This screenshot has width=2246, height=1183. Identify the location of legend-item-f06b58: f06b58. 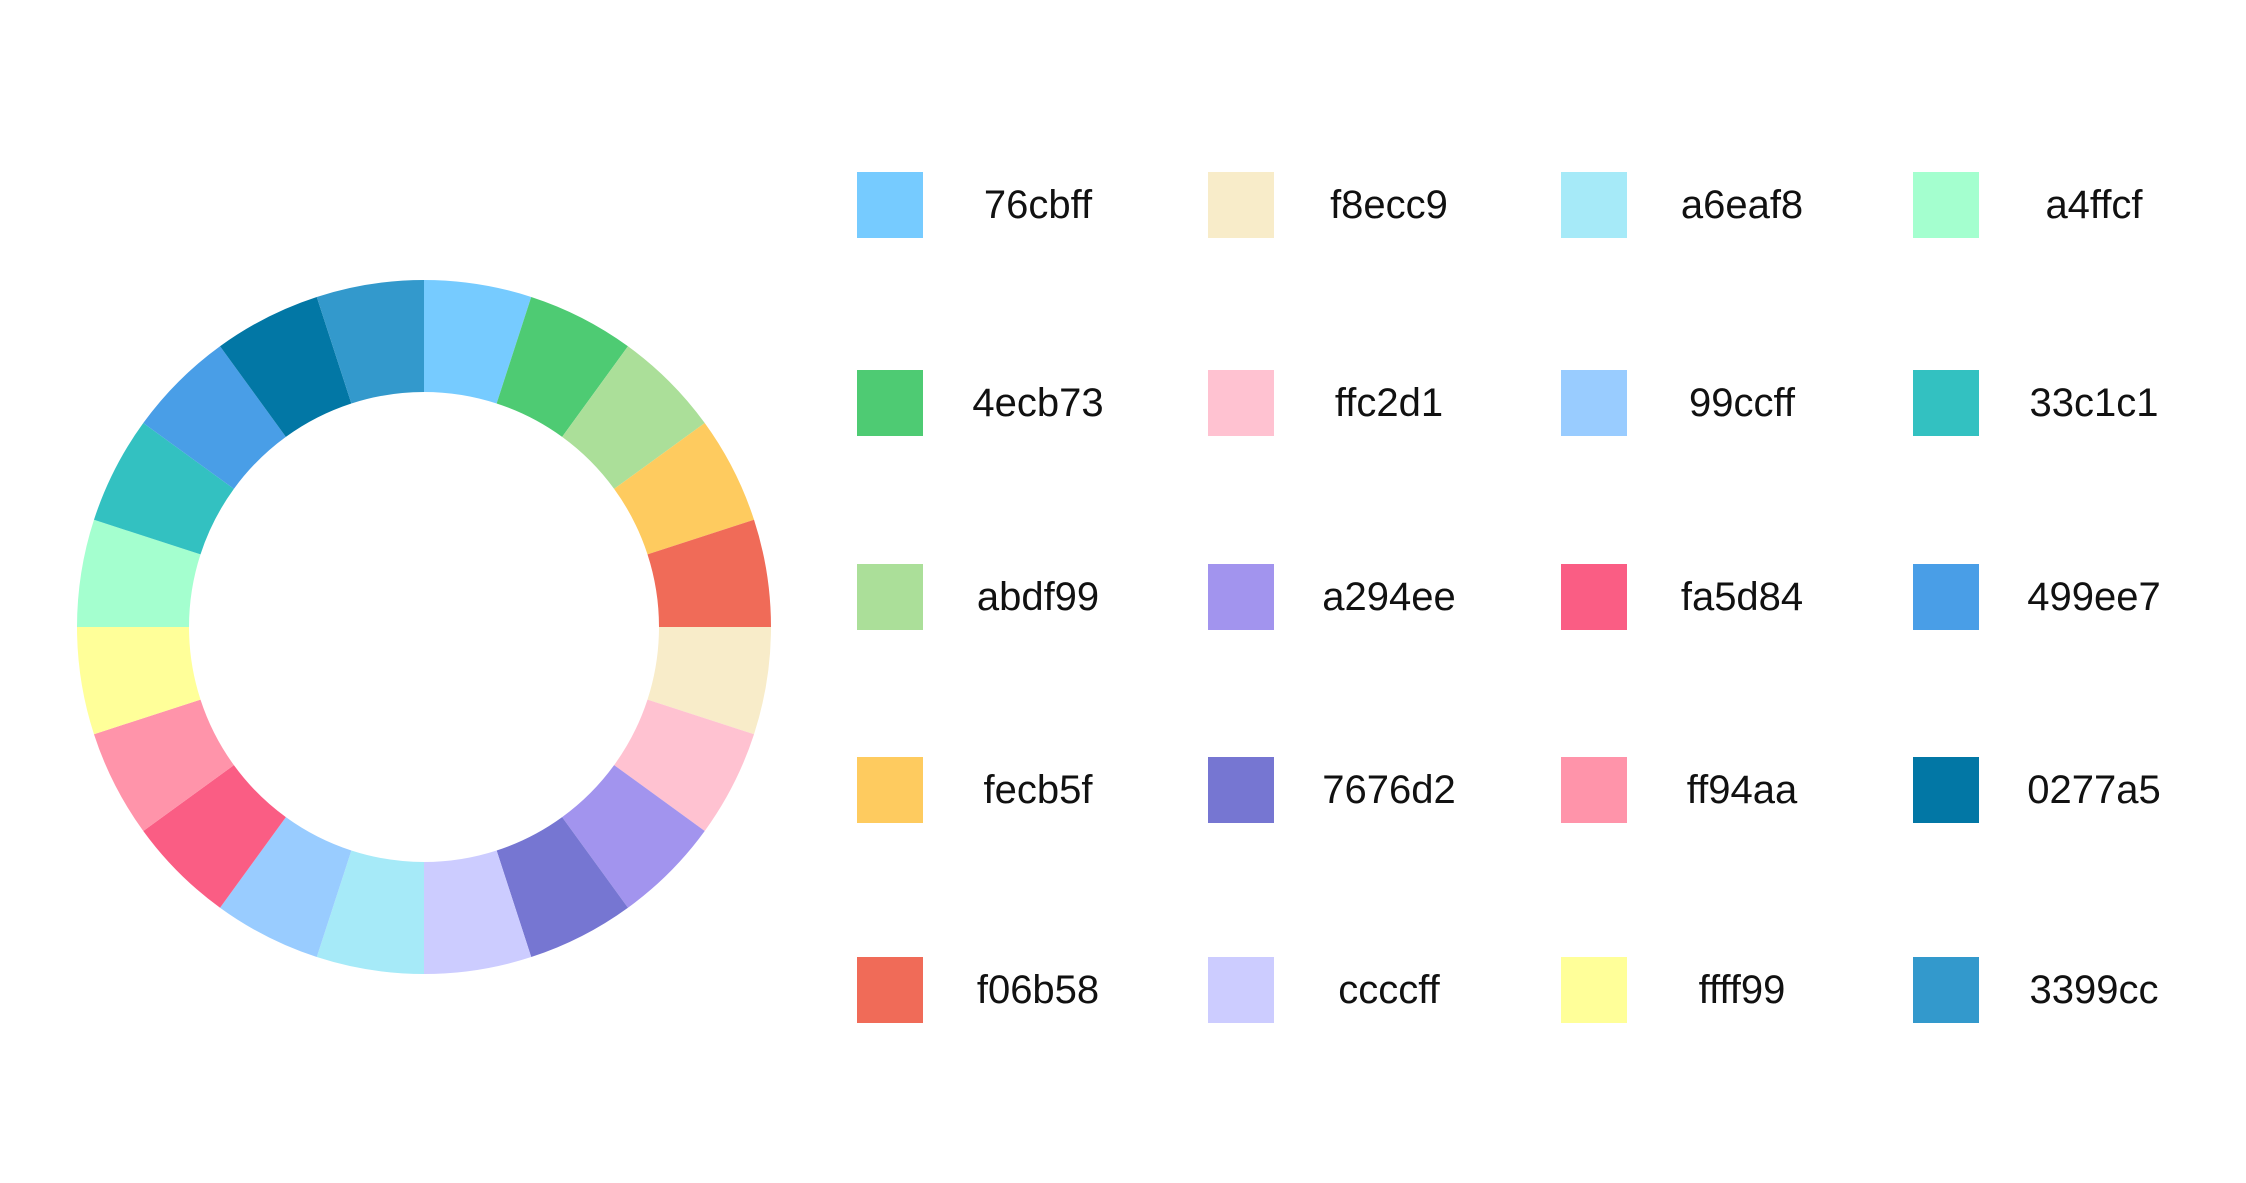
(1007, 978).